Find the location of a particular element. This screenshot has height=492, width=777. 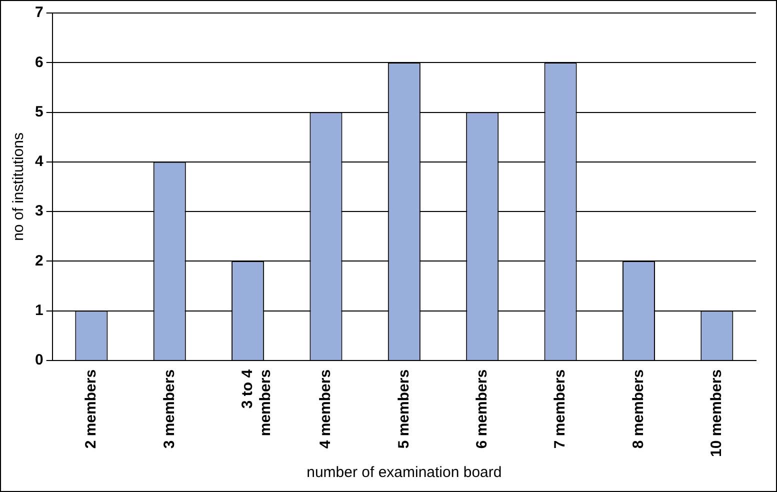

x-tick-label: 2 members is located at coordinates (91, 409).